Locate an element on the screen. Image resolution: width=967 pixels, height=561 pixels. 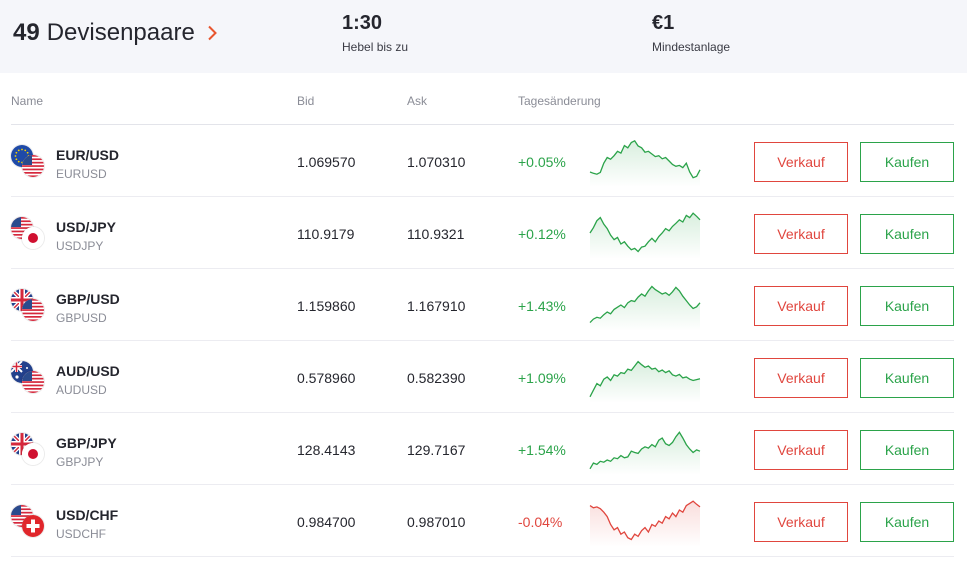
pair-name: GBP/USD is located at coordinates (88, 299).